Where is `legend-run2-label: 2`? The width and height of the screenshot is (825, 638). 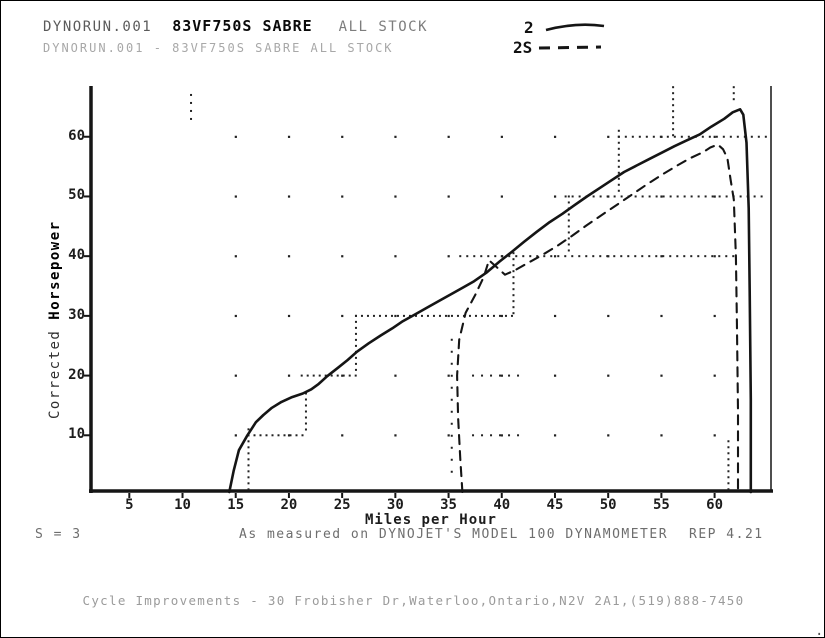
legend-run2-label: 2 is located at coordinates (529, 27).